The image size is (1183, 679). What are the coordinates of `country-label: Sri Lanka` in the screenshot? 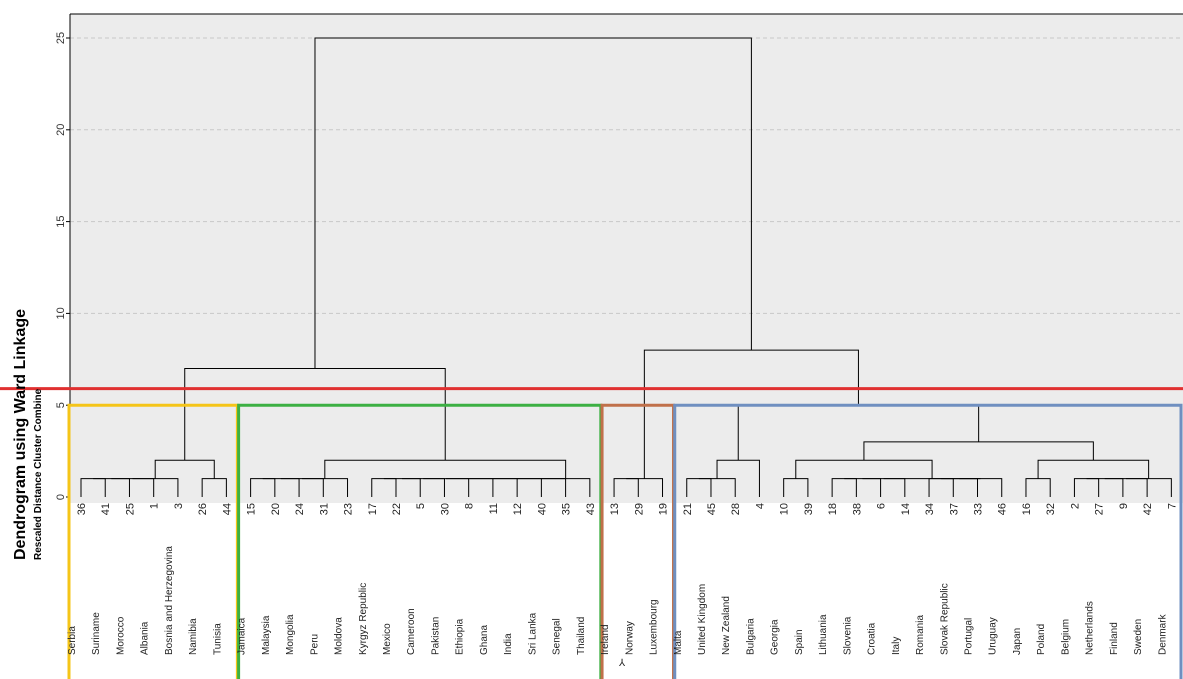 It's located at (532, 633).